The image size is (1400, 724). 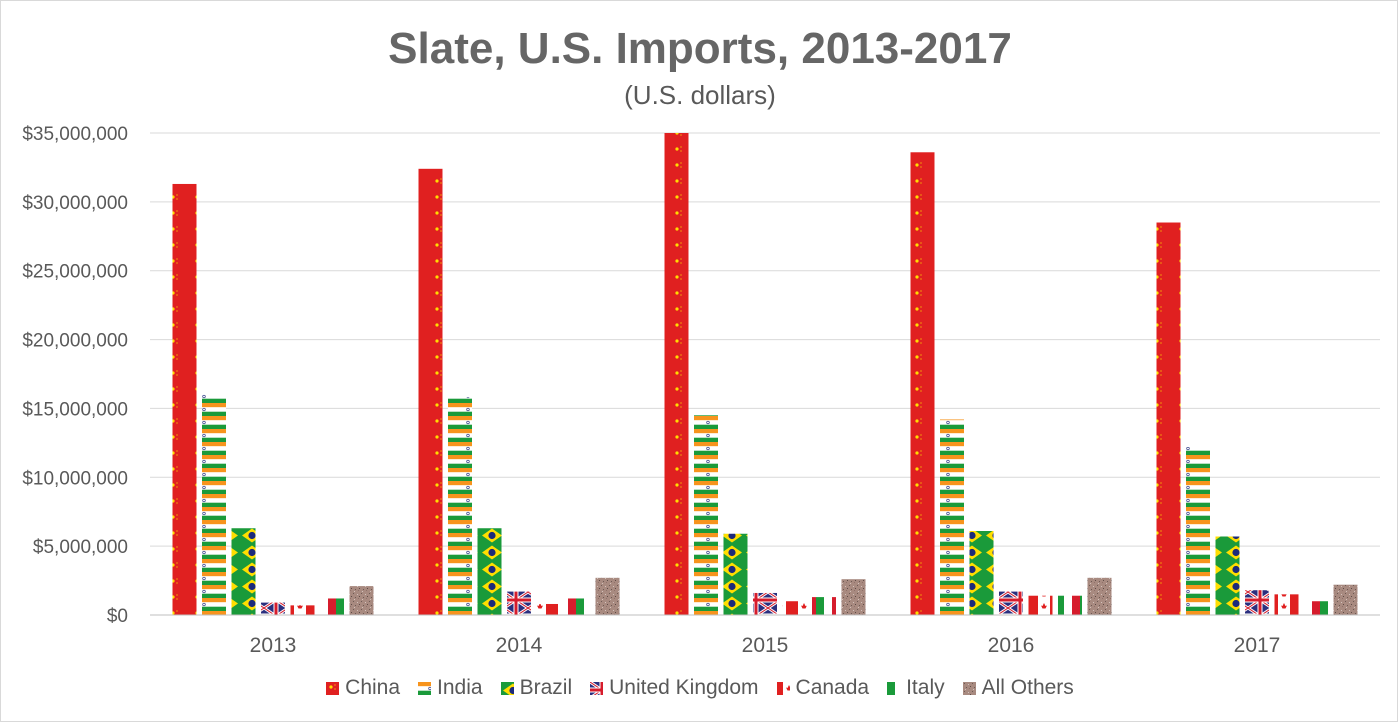 I want to click on bar-canada-2017, so click(x=1286, y=604).